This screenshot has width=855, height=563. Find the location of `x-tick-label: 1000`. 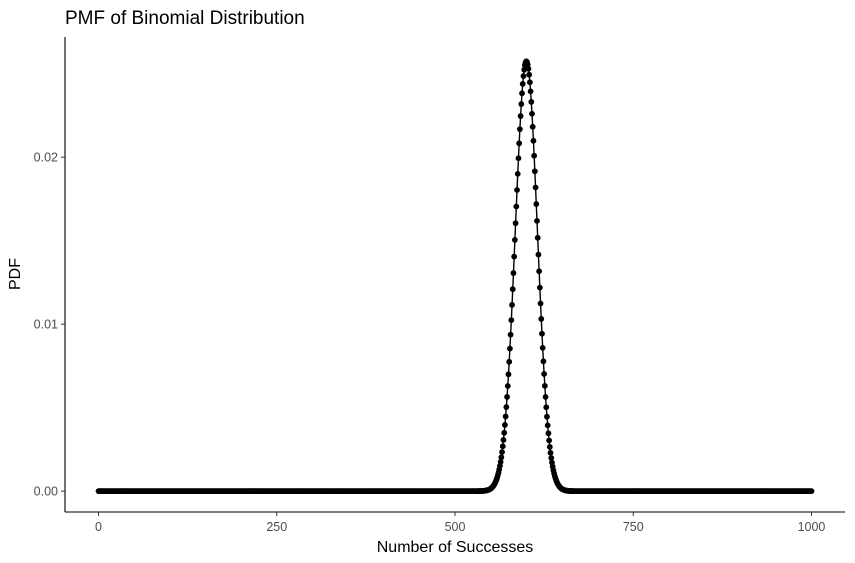

x-tick-label: 1000 is located at coordinates (812, 527).